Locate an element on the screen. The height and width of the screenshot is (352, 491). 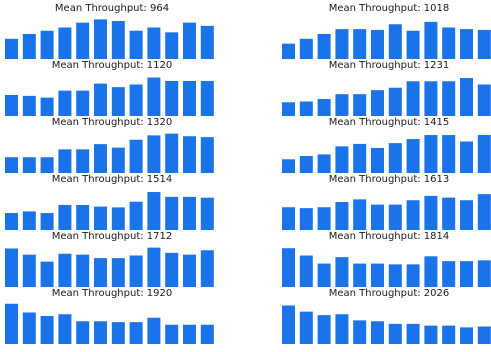
chart-panel: Mean Throughput: 1814 is located at coordinates (386, 259).